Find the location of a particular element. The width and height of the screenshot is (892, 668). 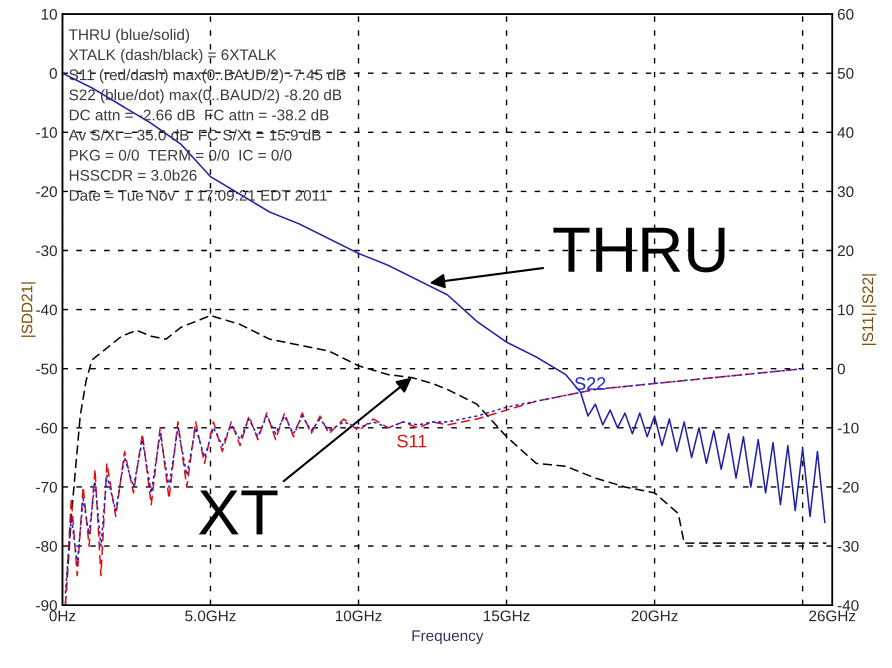

y2-tick-label: -40 is located at coordinates (848, 605).